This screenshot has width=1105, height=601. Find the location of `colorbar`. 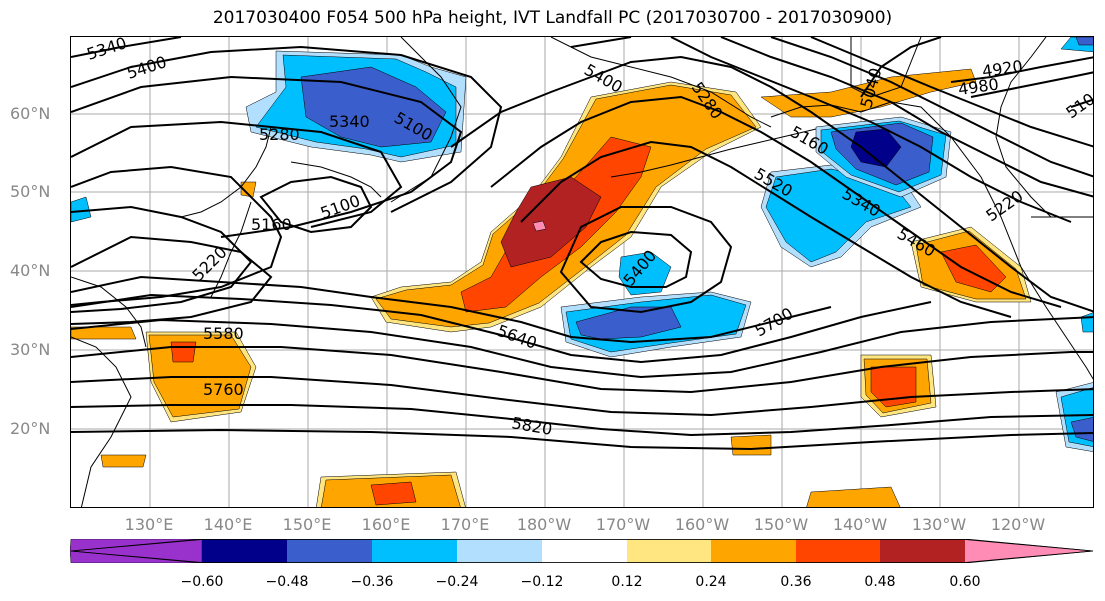

colorbar is located at coordinates (582, 551).